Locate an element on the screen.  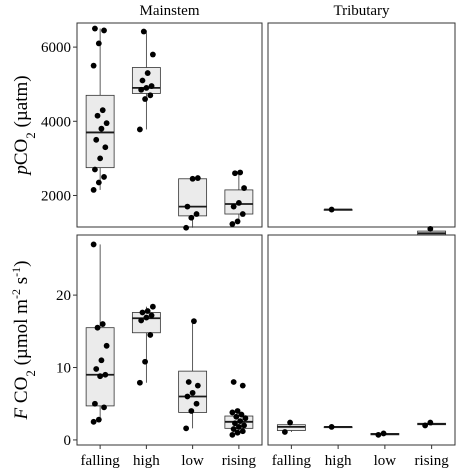
facet-strip-mainstem: Mainstem is located at coordinates (170, 11).